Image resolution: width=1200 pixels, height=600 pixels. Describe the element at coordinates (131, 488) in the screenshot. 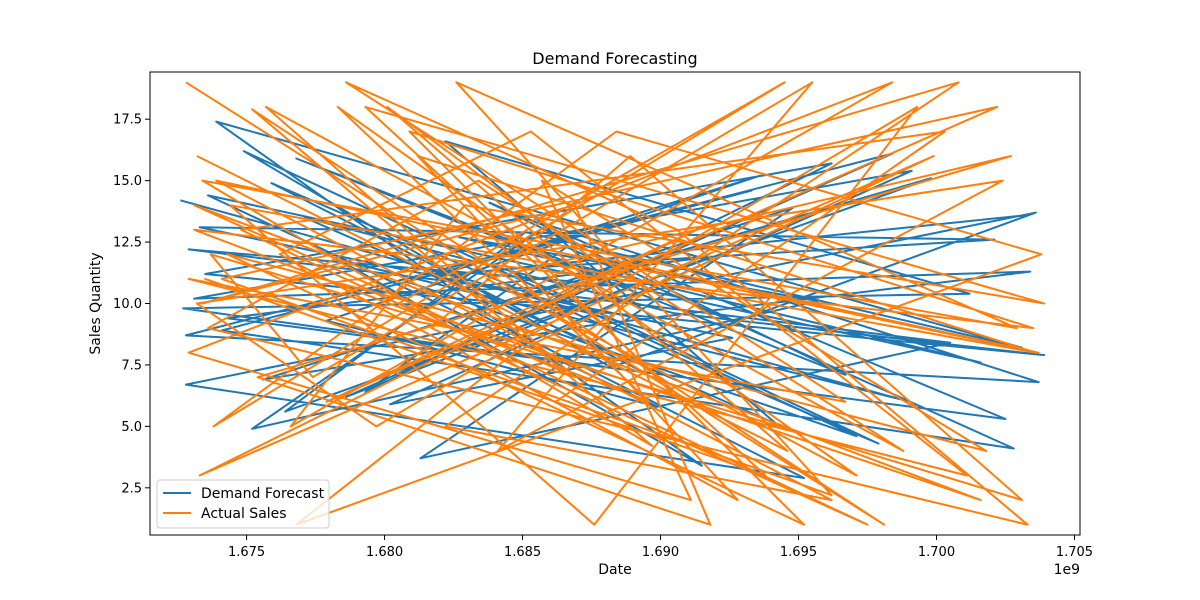

I see `y-tick-label: 2.5` at that location.